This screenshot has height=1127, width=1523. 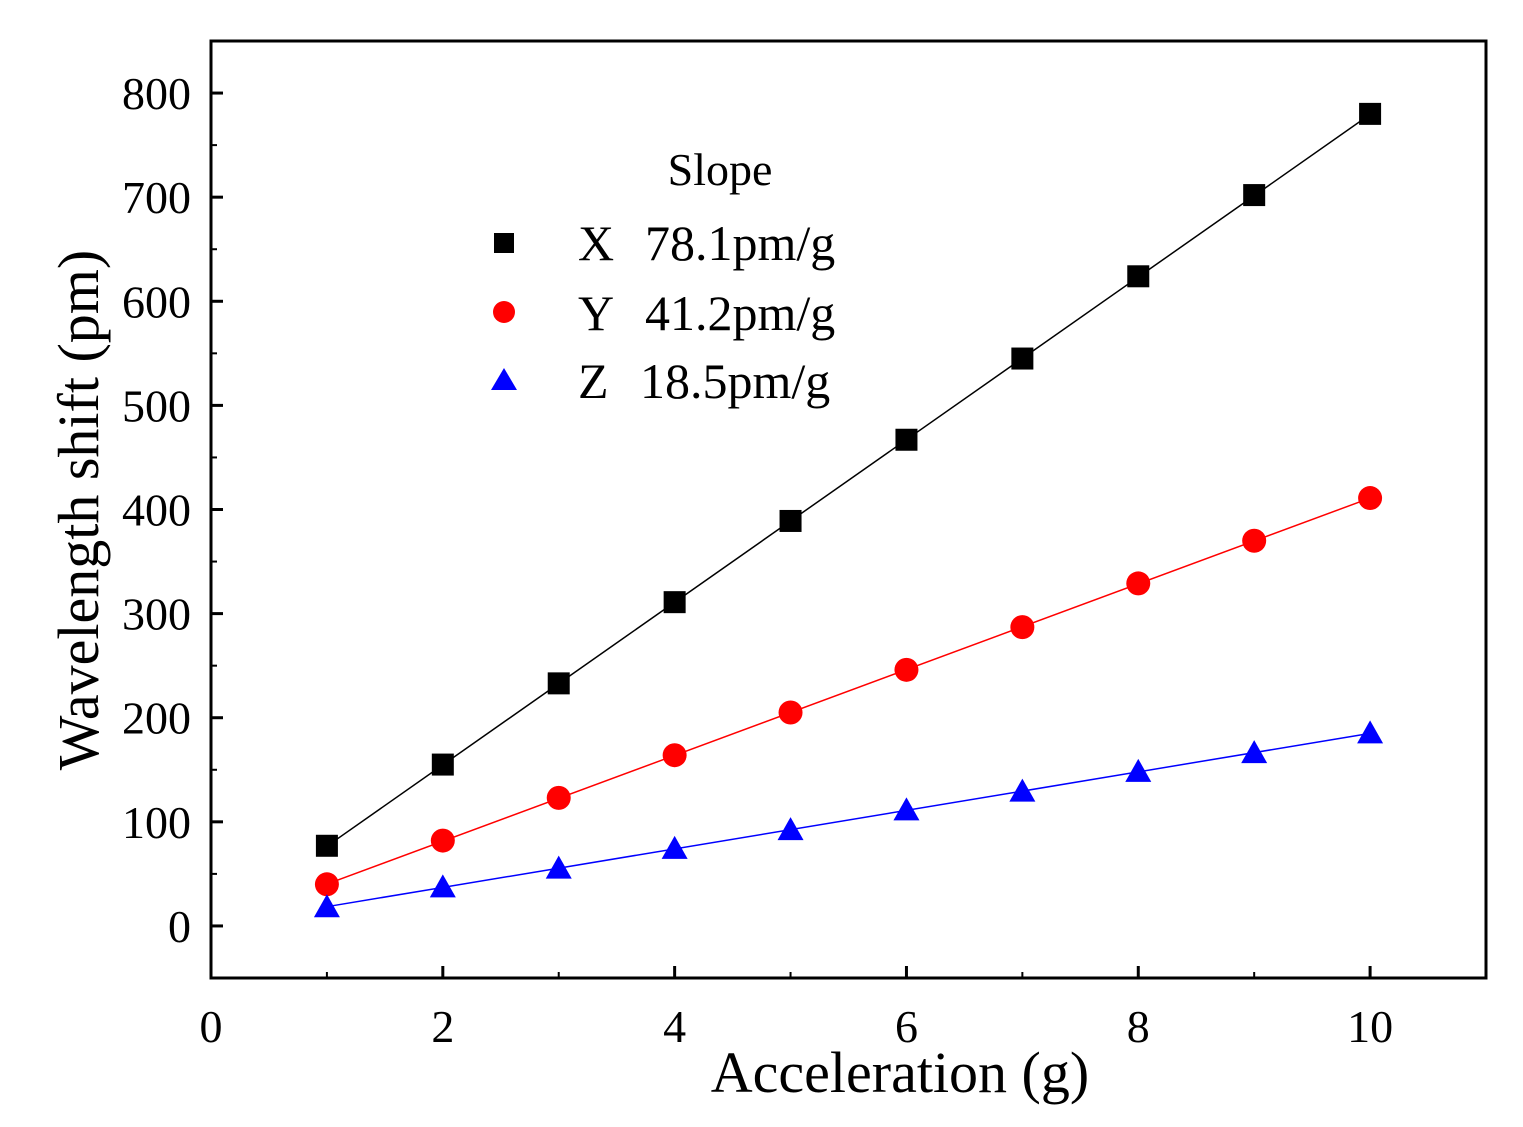 What do you see at coordinates (156, 301) in the screenshot?
I see `y-tick-label: 600` at bounding box center [156, 301].